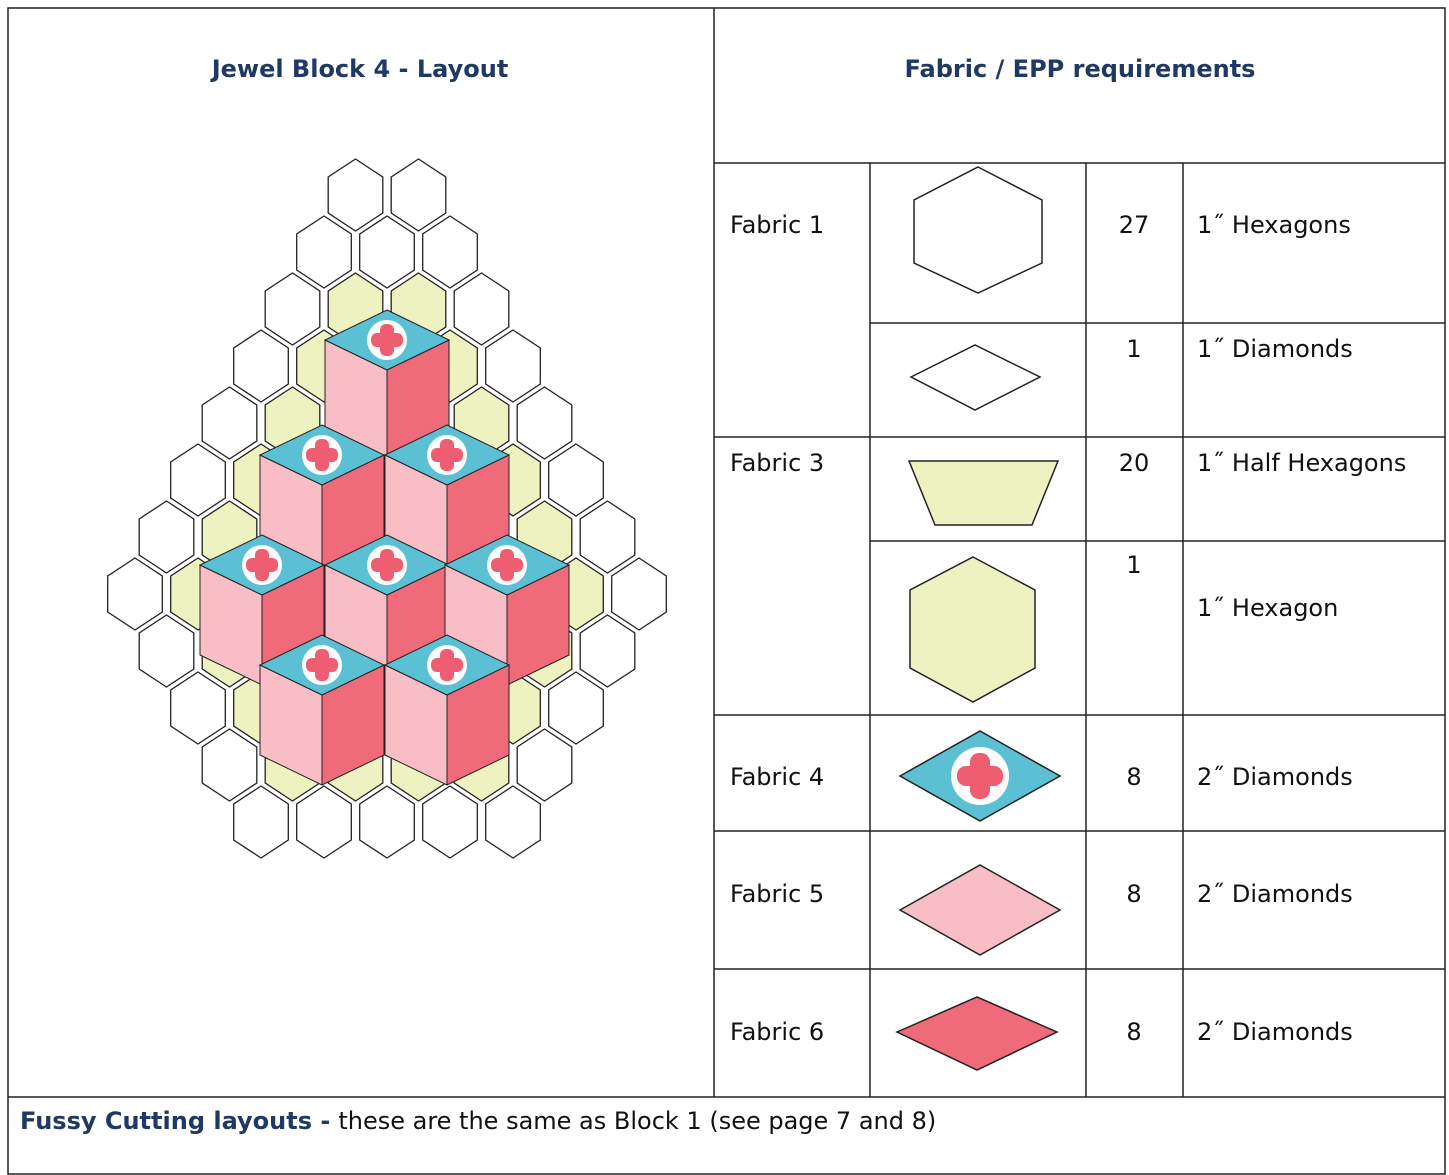 Image resolution: width=1449 pixels, height=1175 pixels. I want to click on piece-count: 20, so click(1134, 463).